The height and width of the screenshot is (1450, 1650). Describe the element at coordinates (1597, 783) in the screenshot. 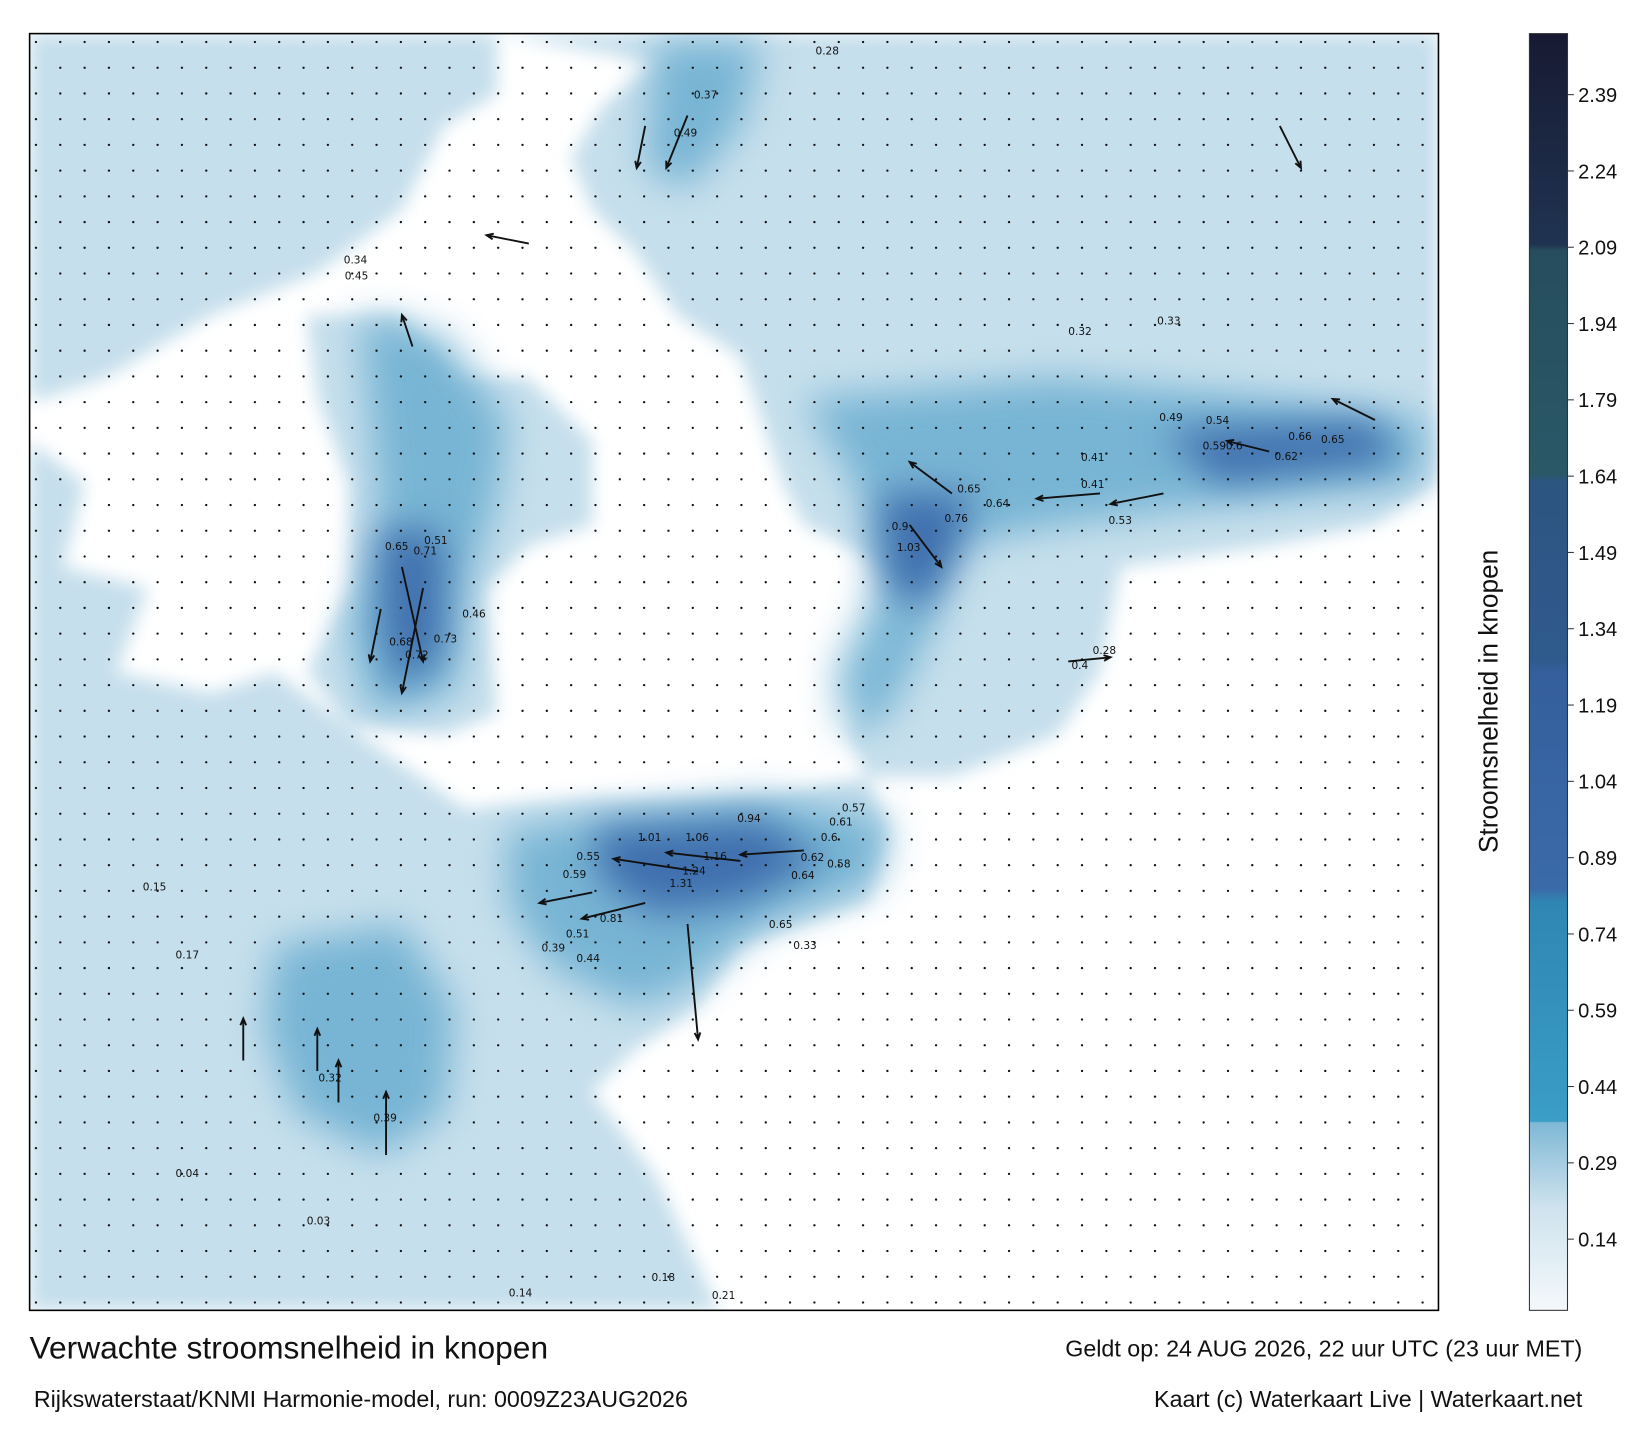

I see `colorbar-tick-label: 1.04` at that location.